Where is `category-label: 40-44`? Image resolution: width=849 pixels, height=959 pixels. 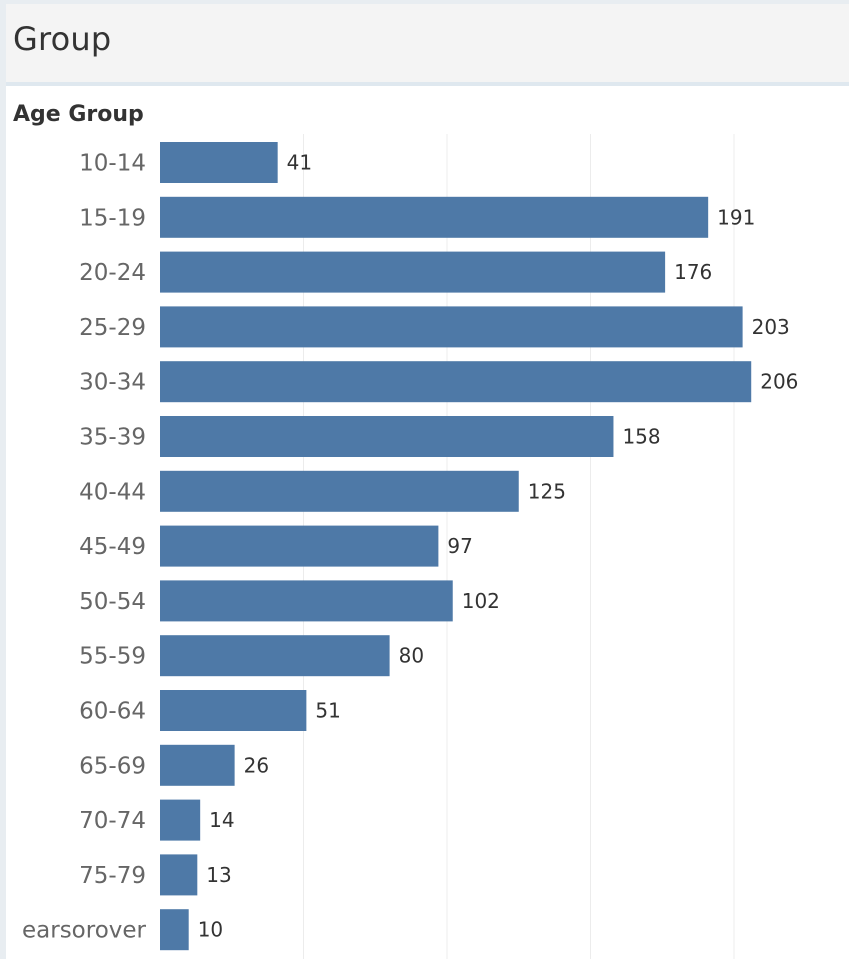 category-label: 40-44 is located at coordinates (112, 492).